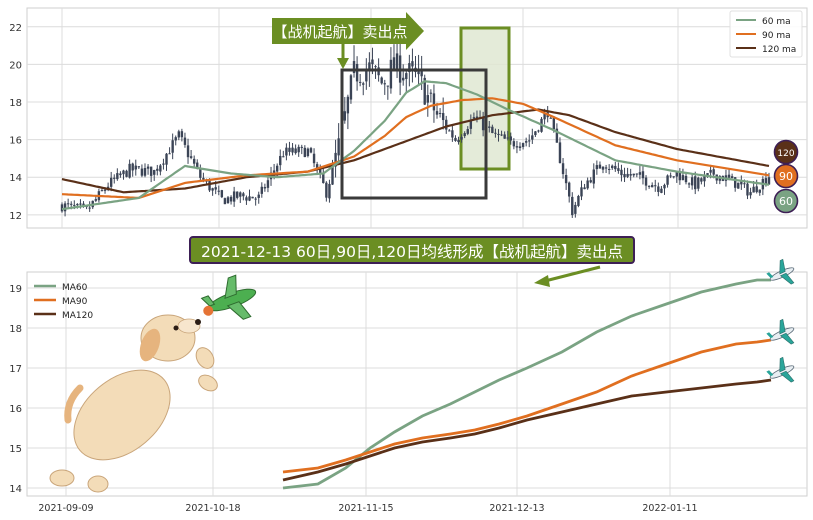  What do you see at coordinates (527, 430) in the screenshot?
I see `bottom-series-ma120` at bounding box center [527, 430].